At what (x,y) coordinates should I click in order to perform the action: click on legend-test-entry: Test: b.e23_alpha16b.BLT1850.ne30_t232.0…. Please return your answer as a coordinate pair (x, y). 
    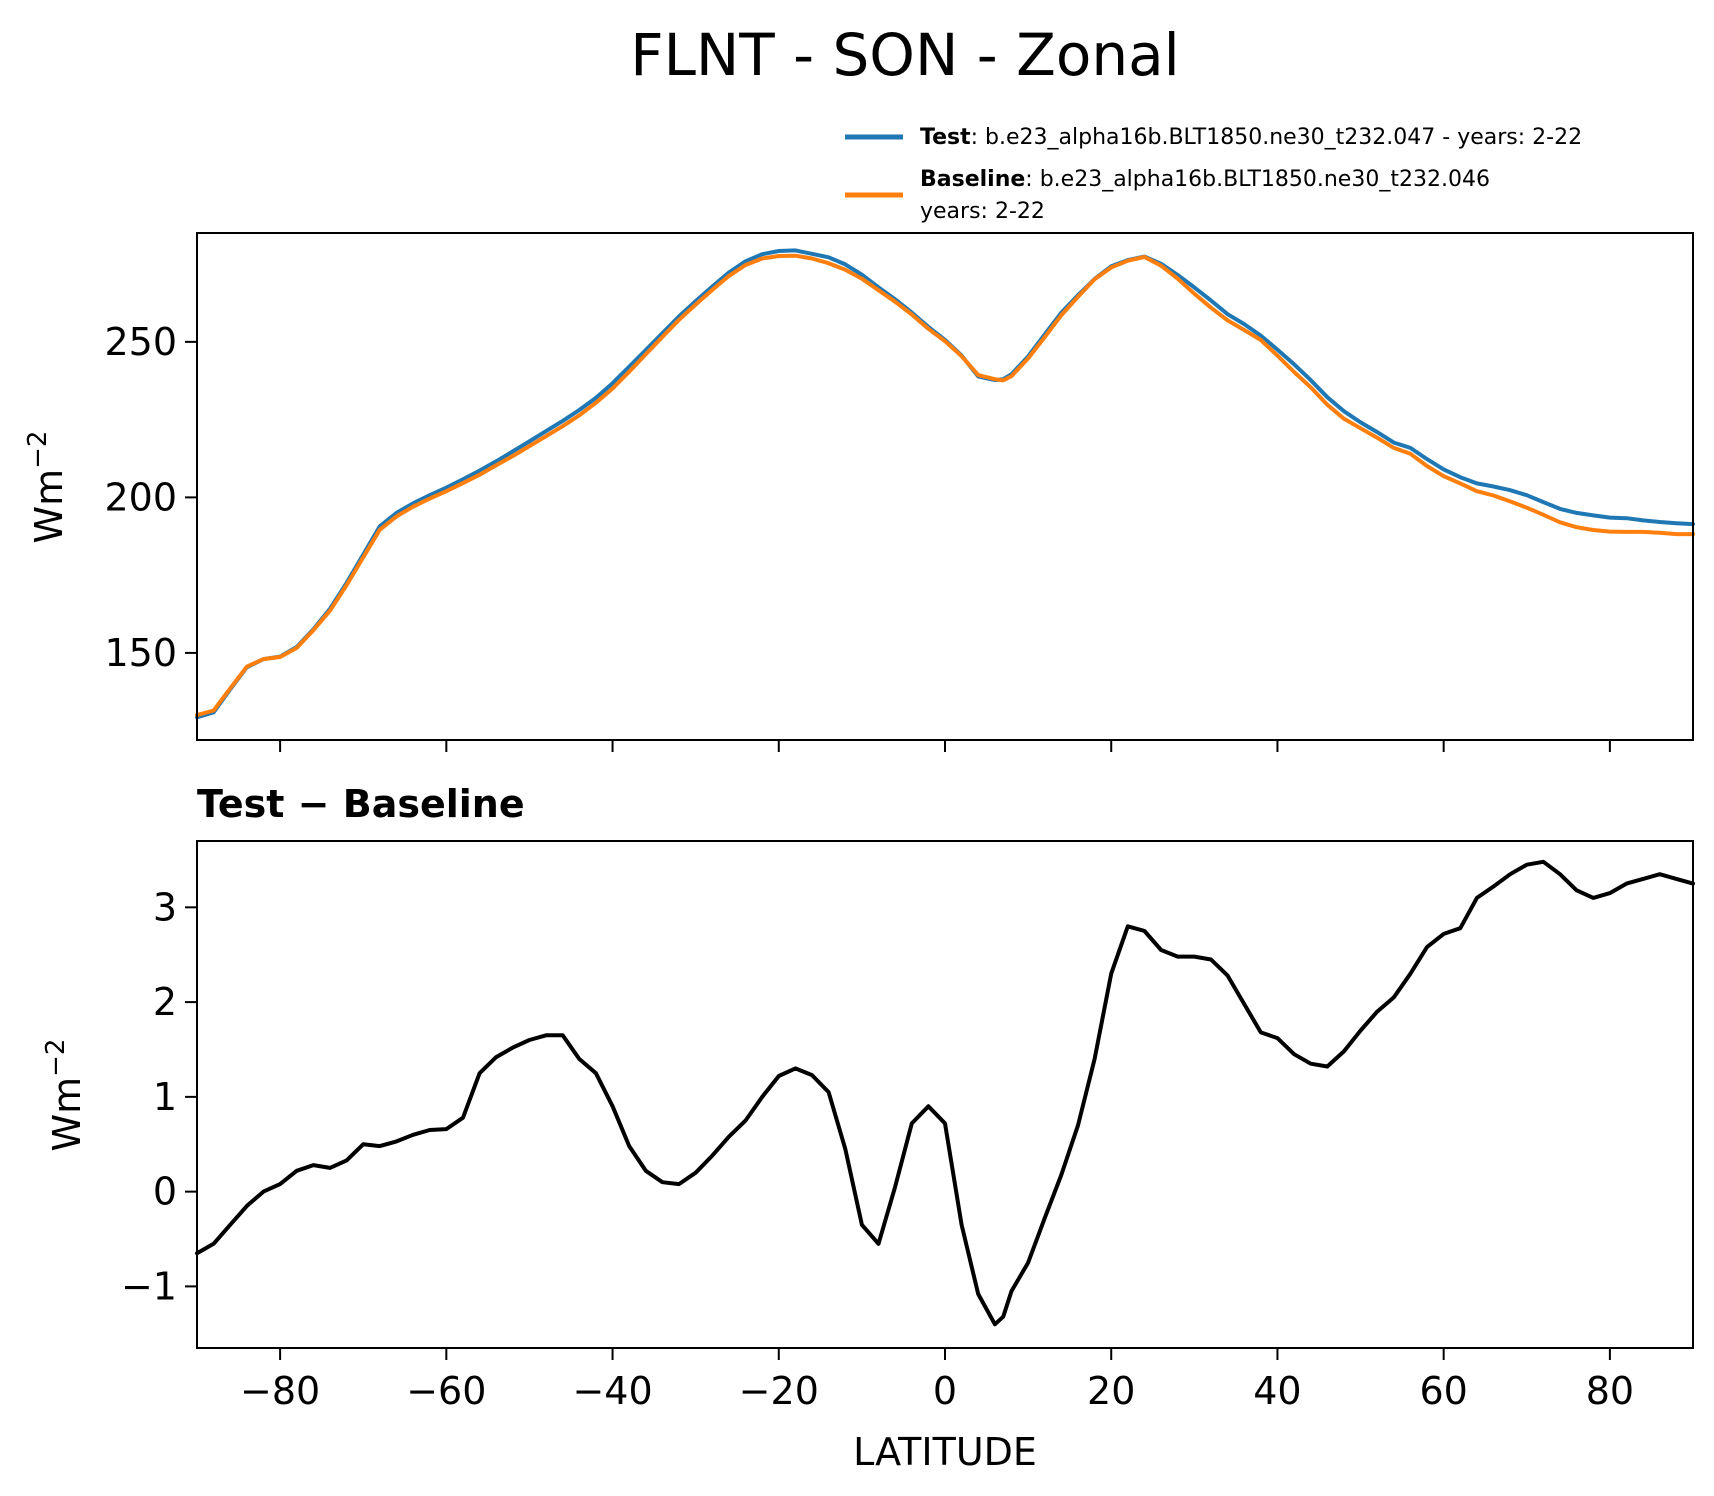
    Looking at the image, I should click on (1251, 137).